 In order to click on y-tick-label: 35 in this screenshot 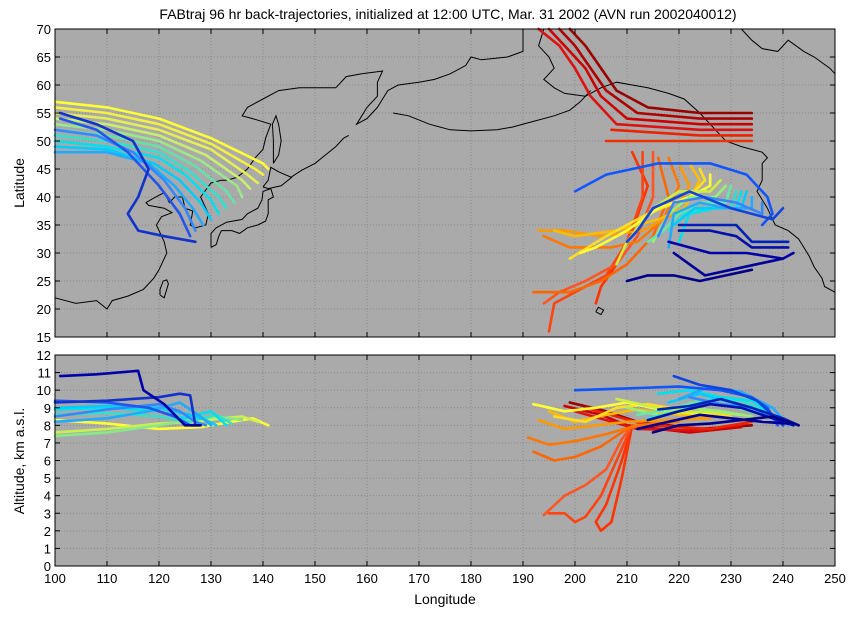, I will do `click(44, 225)`.